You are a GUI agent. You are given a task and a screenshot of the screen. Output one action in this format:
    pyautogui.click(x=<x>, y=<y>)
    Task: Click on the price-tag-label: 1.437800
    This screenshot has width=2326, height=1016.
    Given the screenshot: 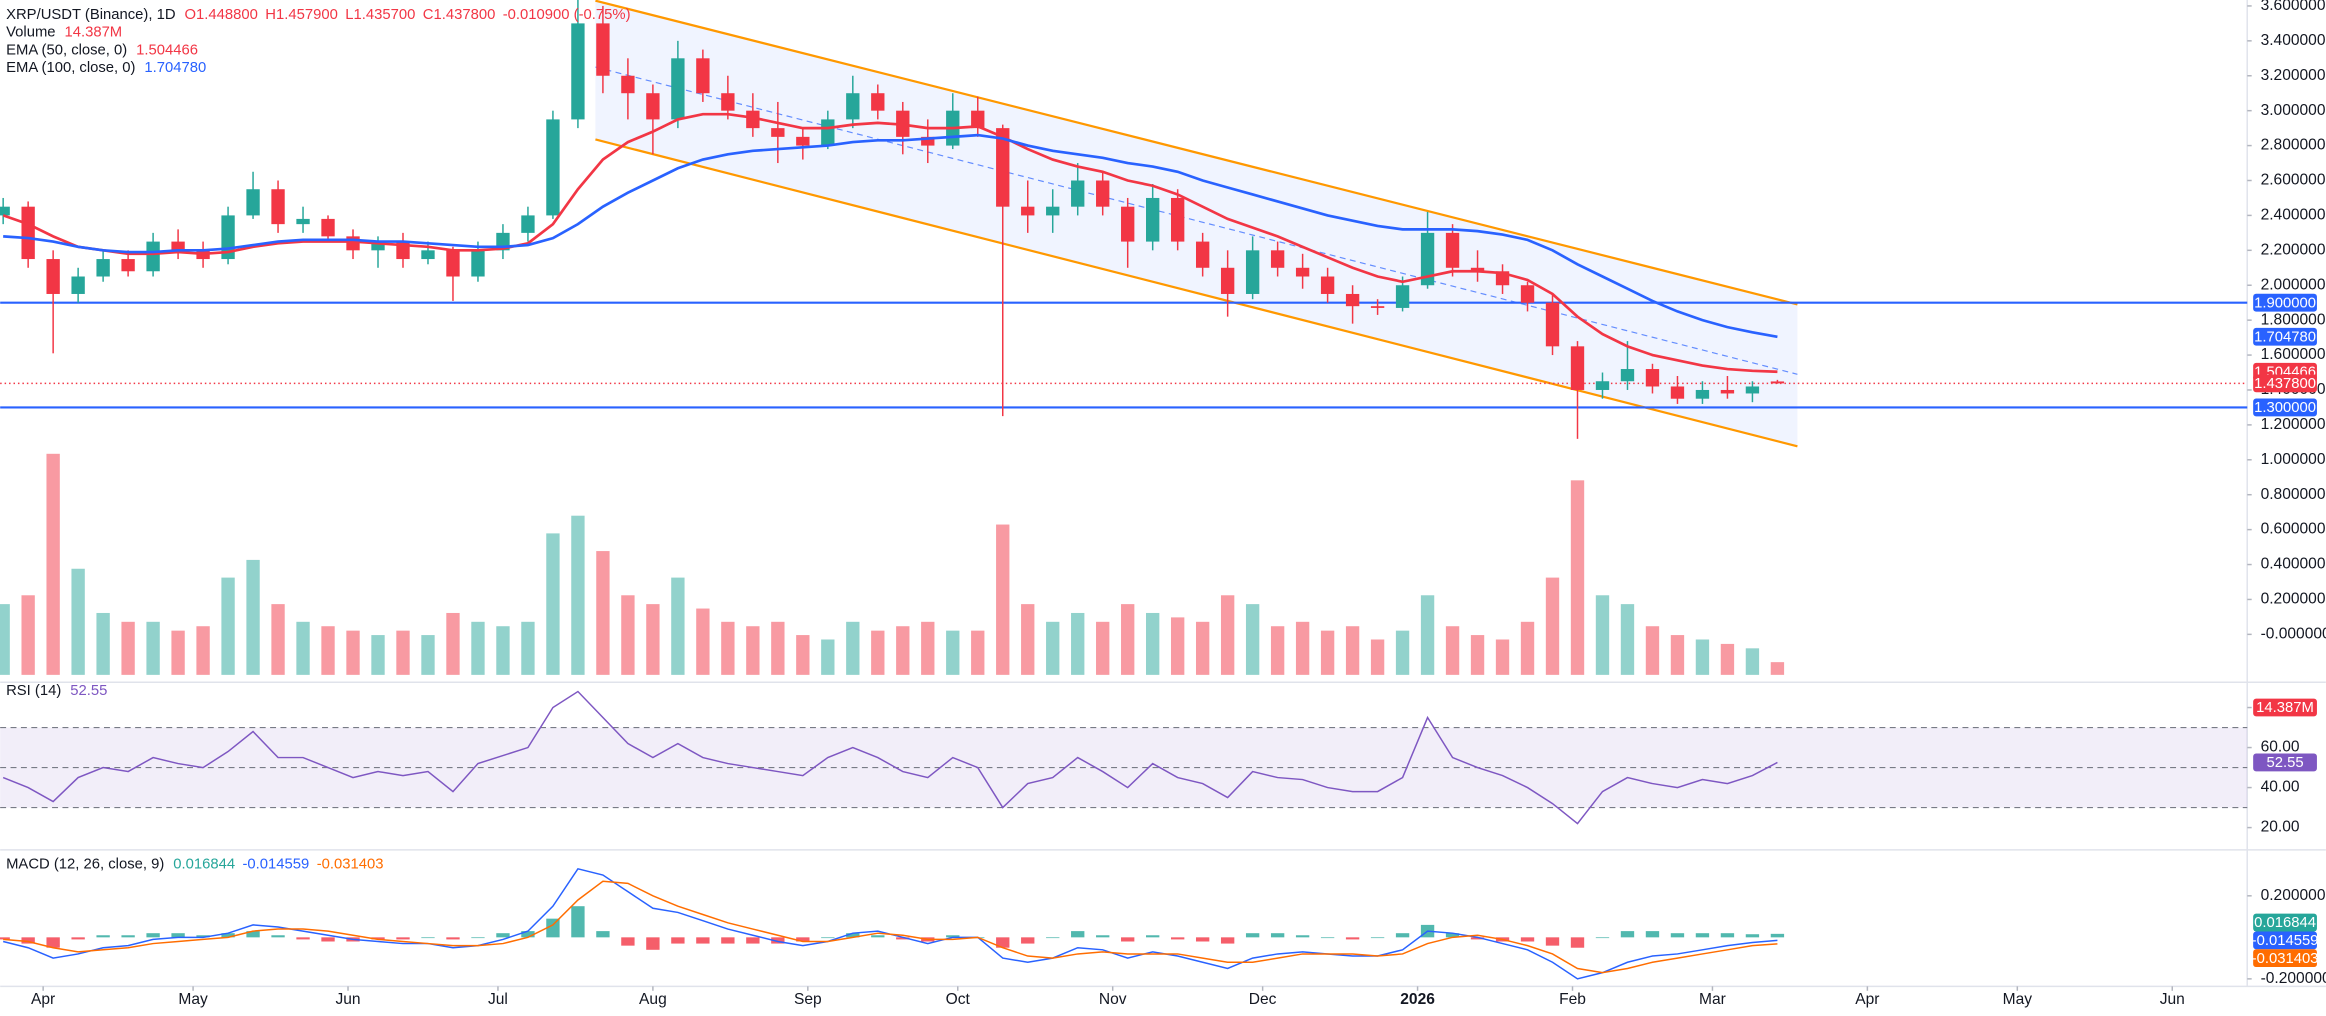 What is the action you would take?
    pyautogui.click(x=2285, y=384)
    